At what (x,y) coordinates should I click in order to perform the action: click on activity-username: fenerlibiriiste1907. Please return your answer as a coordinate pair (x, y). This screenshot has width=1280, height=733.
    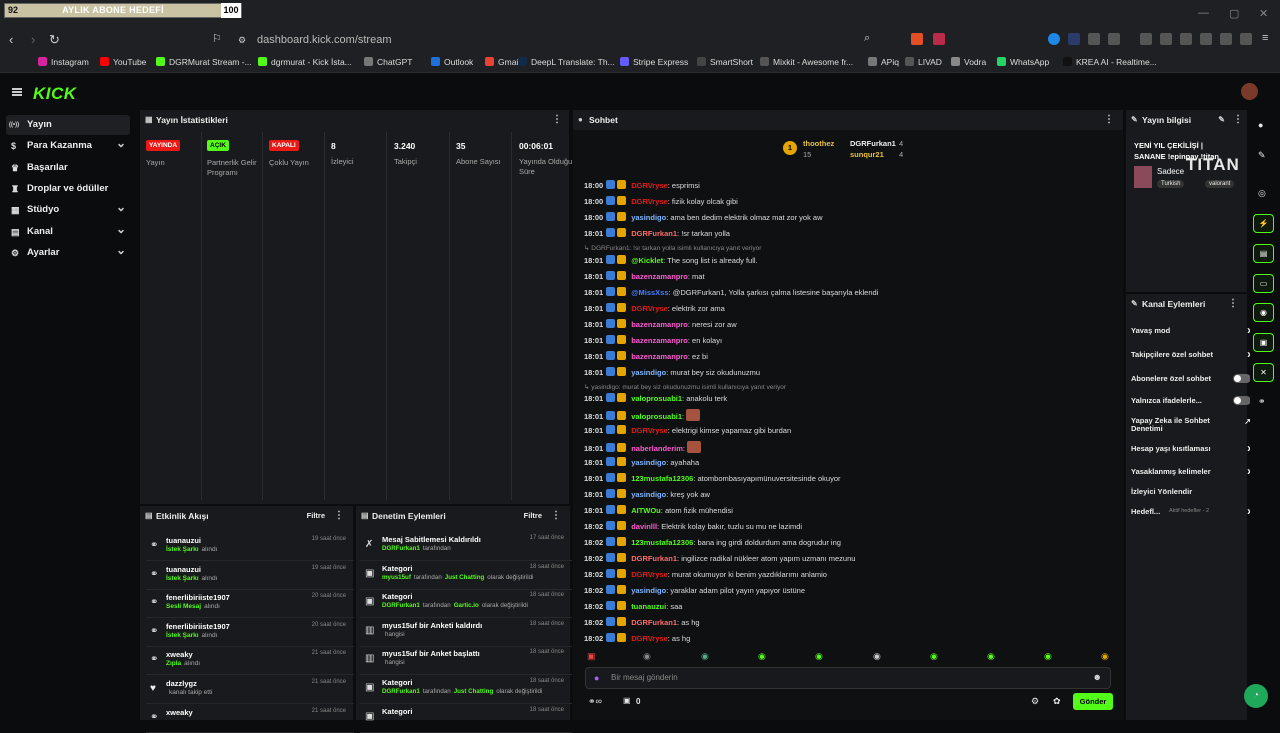
    Looking at the image, I should click on (198, 626).